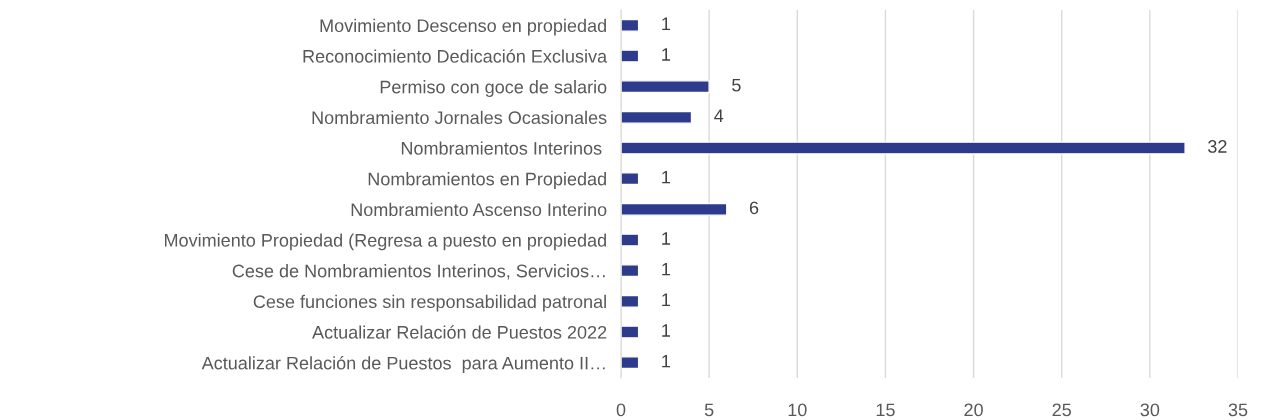  What do you see at coordinates (973, 410) in the screenshot?
I see `x-tick-label: 20` at bounding box center [973, 410].